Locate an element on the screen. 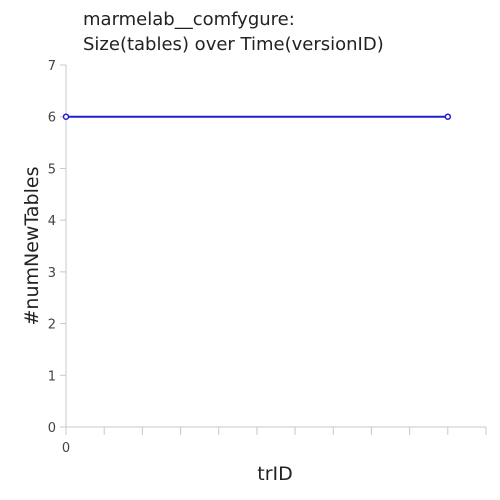 The image size is (500, 500). y-tick-label: 3 is located at coordinates (52, 273).